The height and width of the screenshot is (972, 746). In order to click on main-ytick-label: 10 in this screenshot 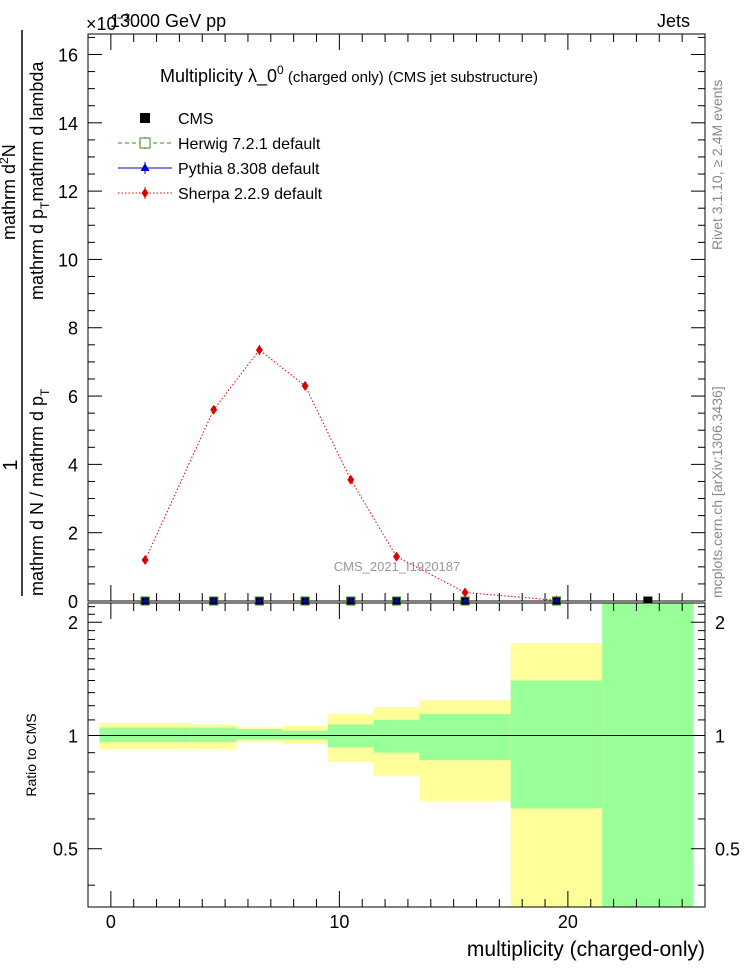, I will do `click(68, 260)`.